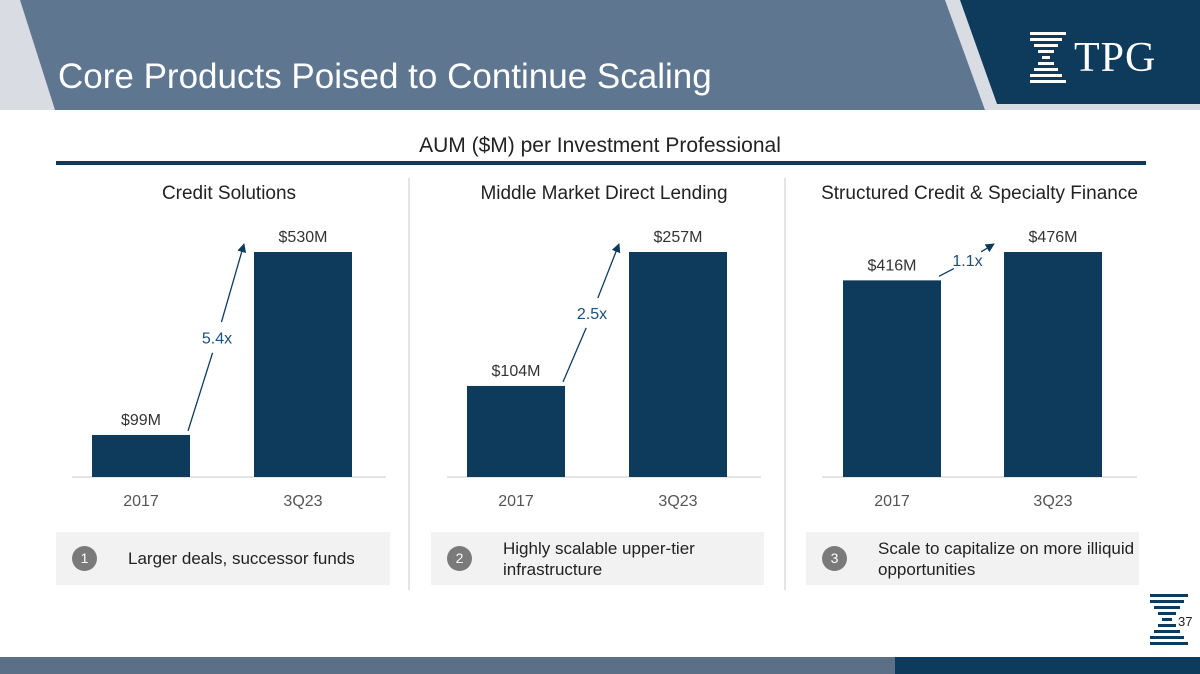  I want to click on growth-multiple-label: 1.1x, so click(967, 261).